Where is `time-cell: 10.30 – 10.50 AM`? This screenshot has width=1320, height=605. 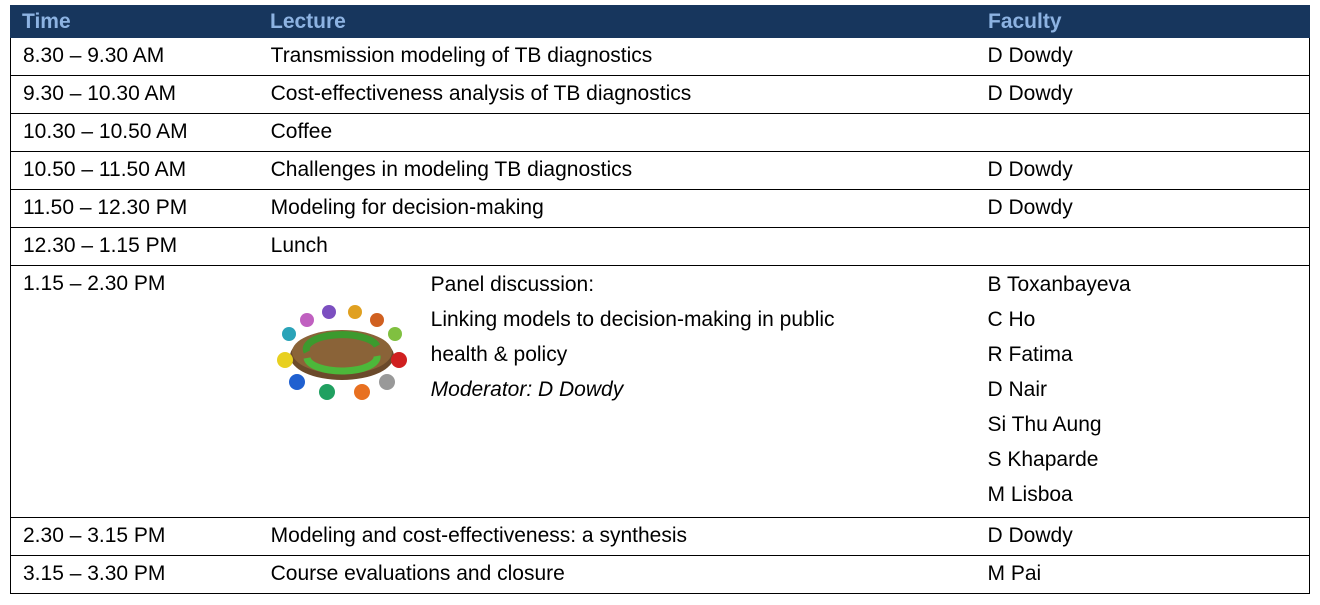 time-cell: 10.30 – 10.50 AM is located at coordinates (105, 131).